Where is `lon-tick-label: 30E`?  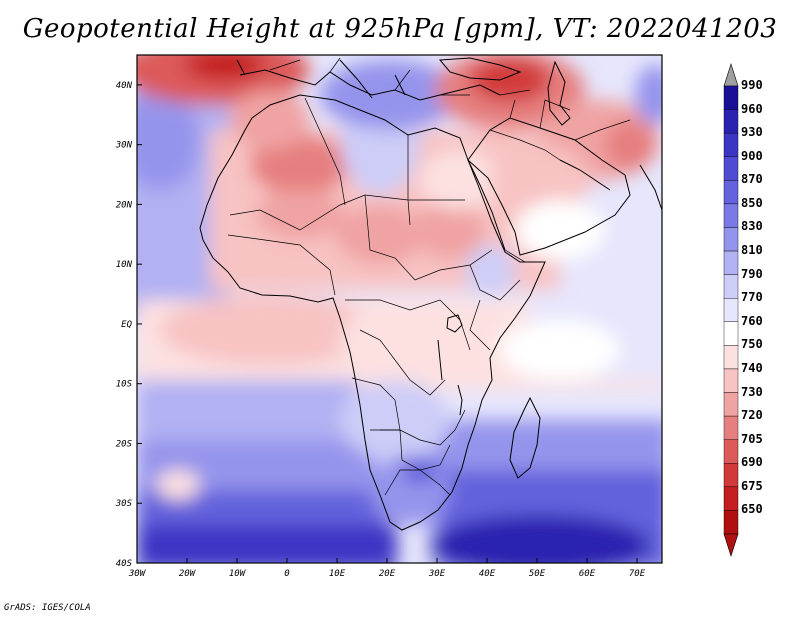
lon-tick-label: 30E is located at coordinates (437, 574).